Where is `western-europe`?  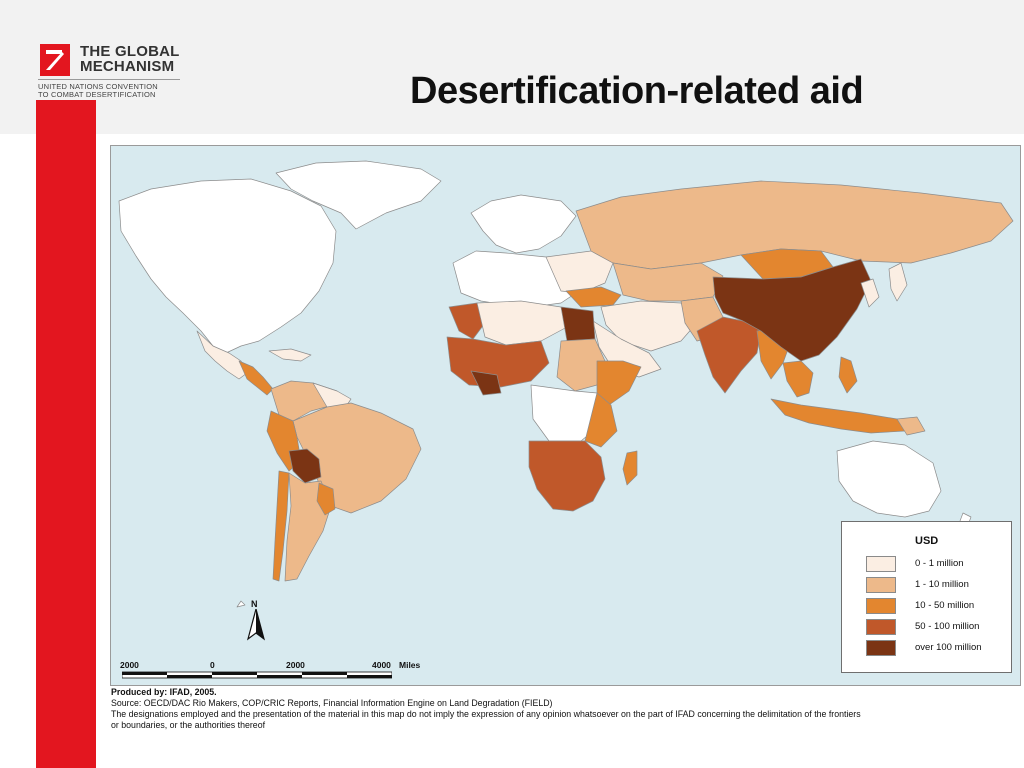
western-europe is located at coordinates (516, 279).